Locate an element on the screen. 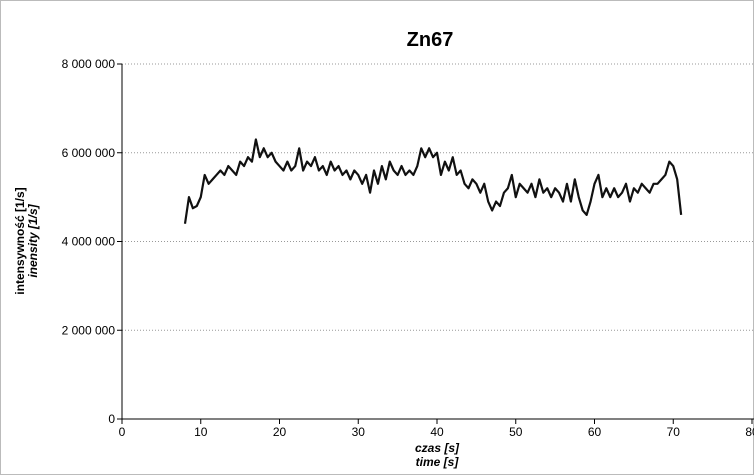  x-tick-label: 10 is located at coordinates (201, 432).